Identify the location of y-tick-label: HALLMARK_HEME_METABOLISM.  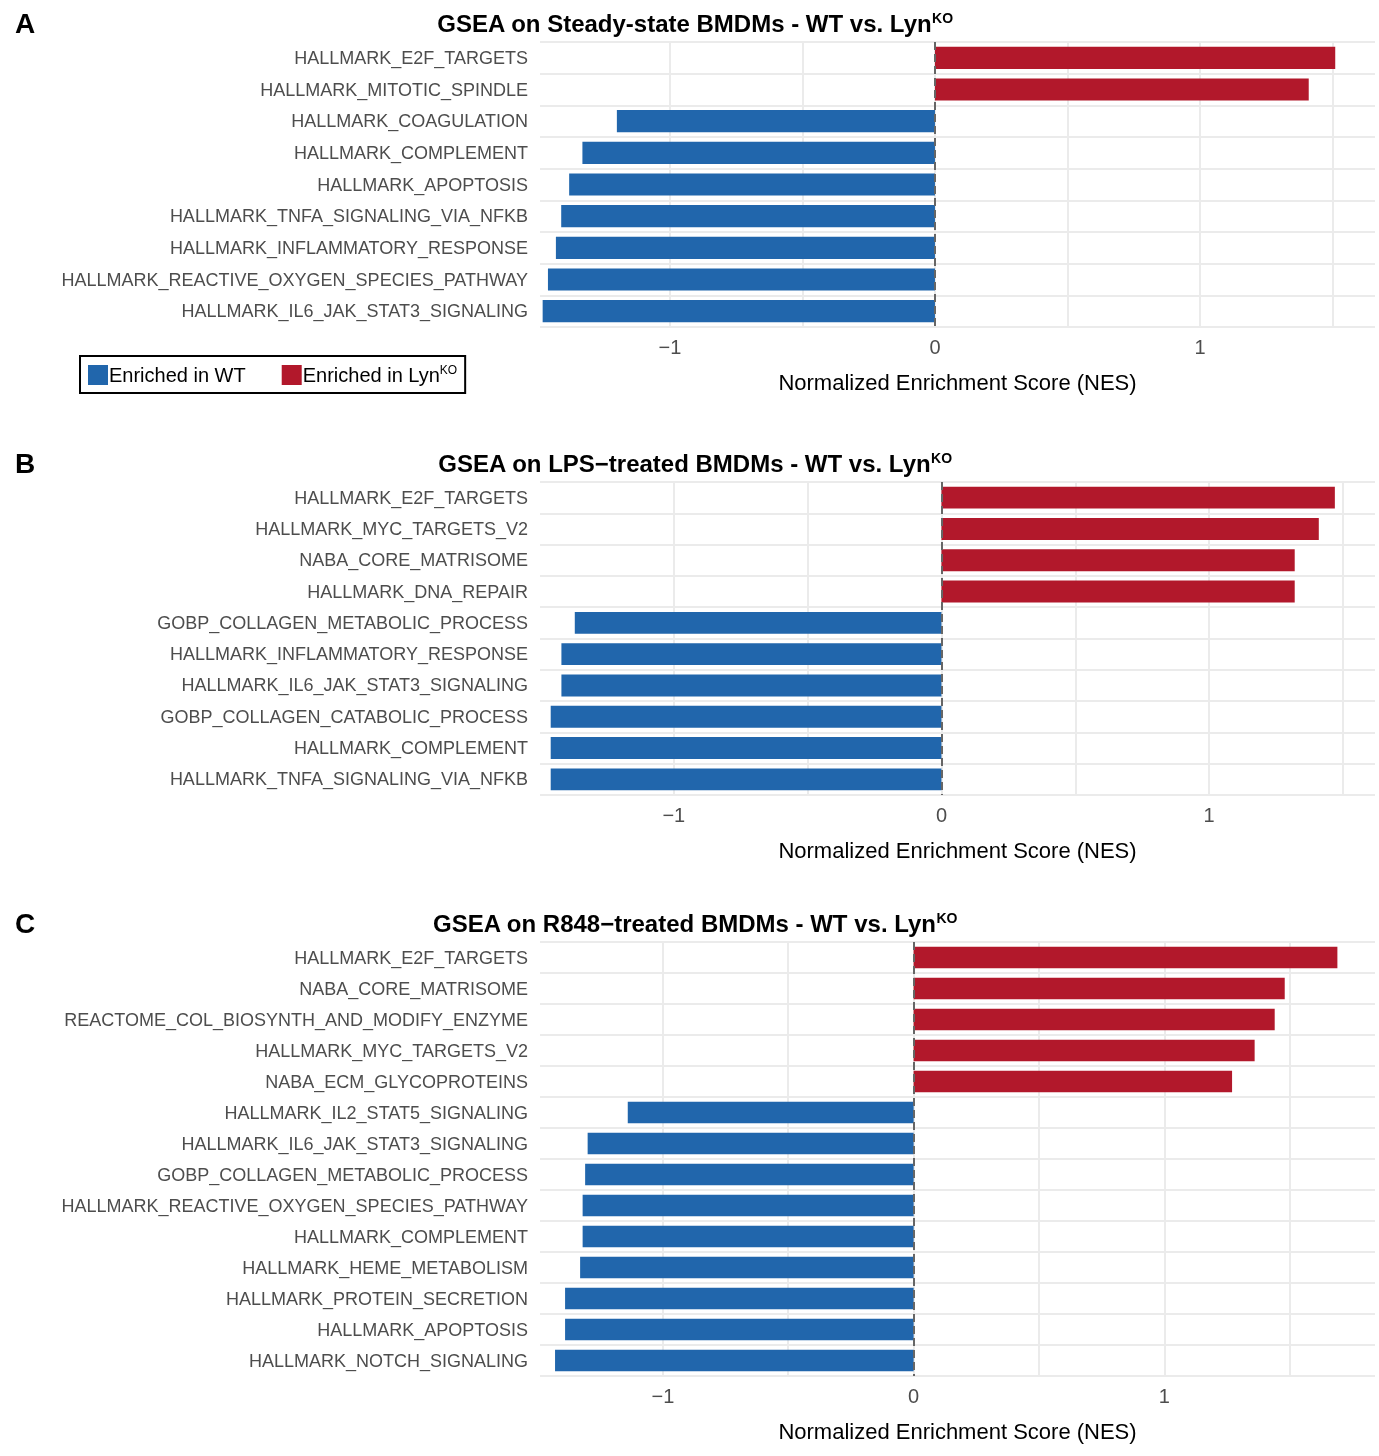
(385, 1268).